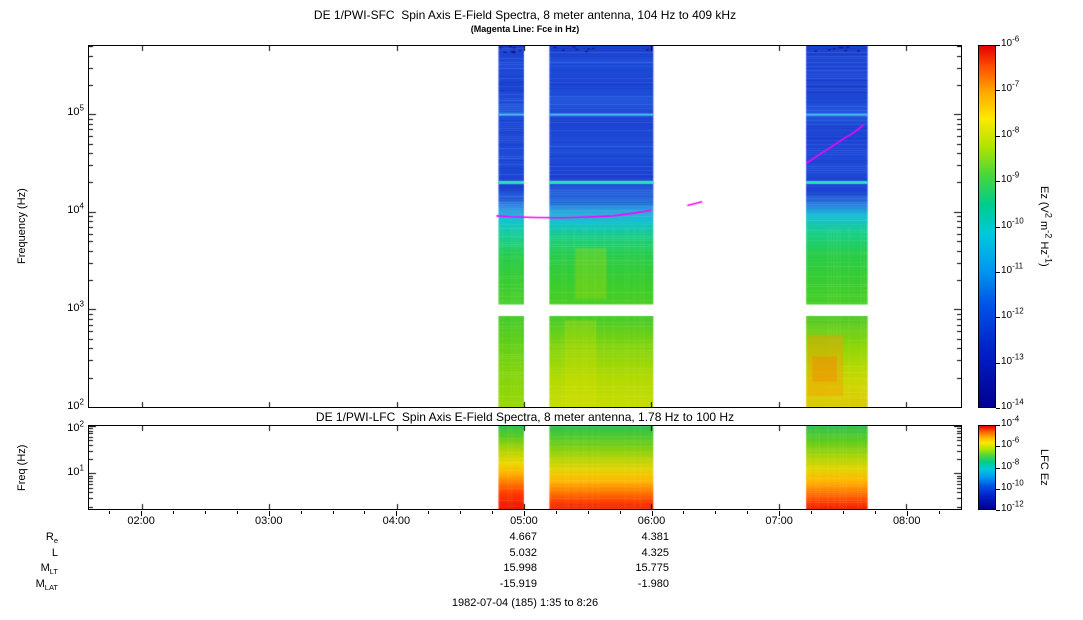 This screenshot has width=1083, height=620. Describe the element at coordinates (652, 568) in the screenshot. I see `ephemeris-value: 15.775` at that location.